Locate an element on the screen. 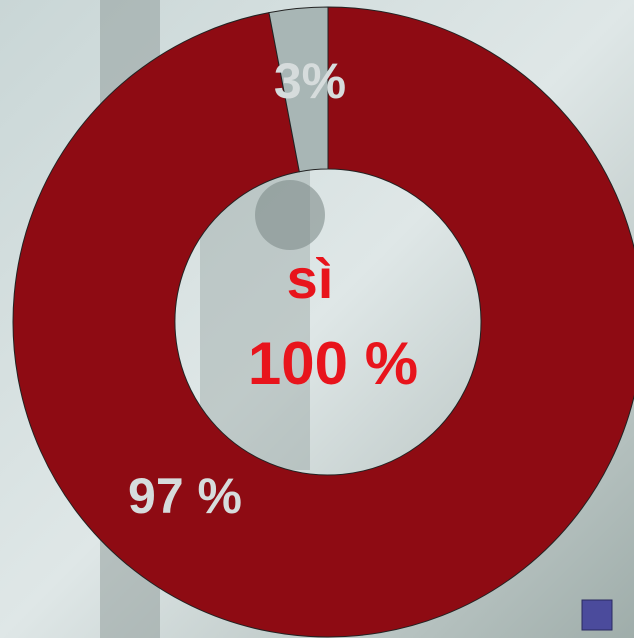  value-label: 97 % is located at coordinates (185, 496).